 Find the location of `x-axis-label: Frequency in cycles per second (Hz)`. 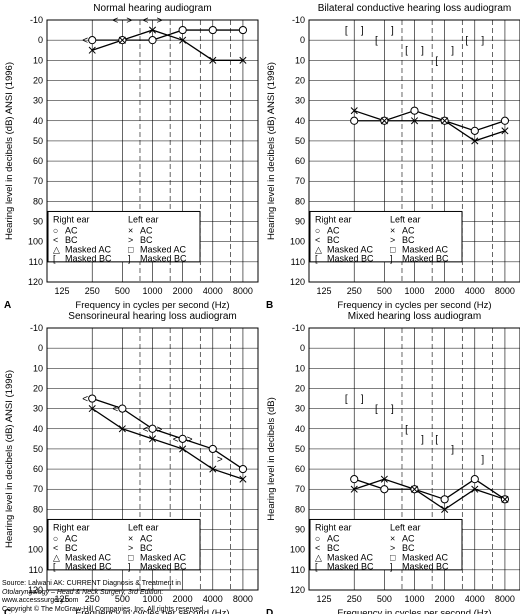

x-axis-label: Frequency in cycles per second (Hz) is located at coordinates (414, 611).